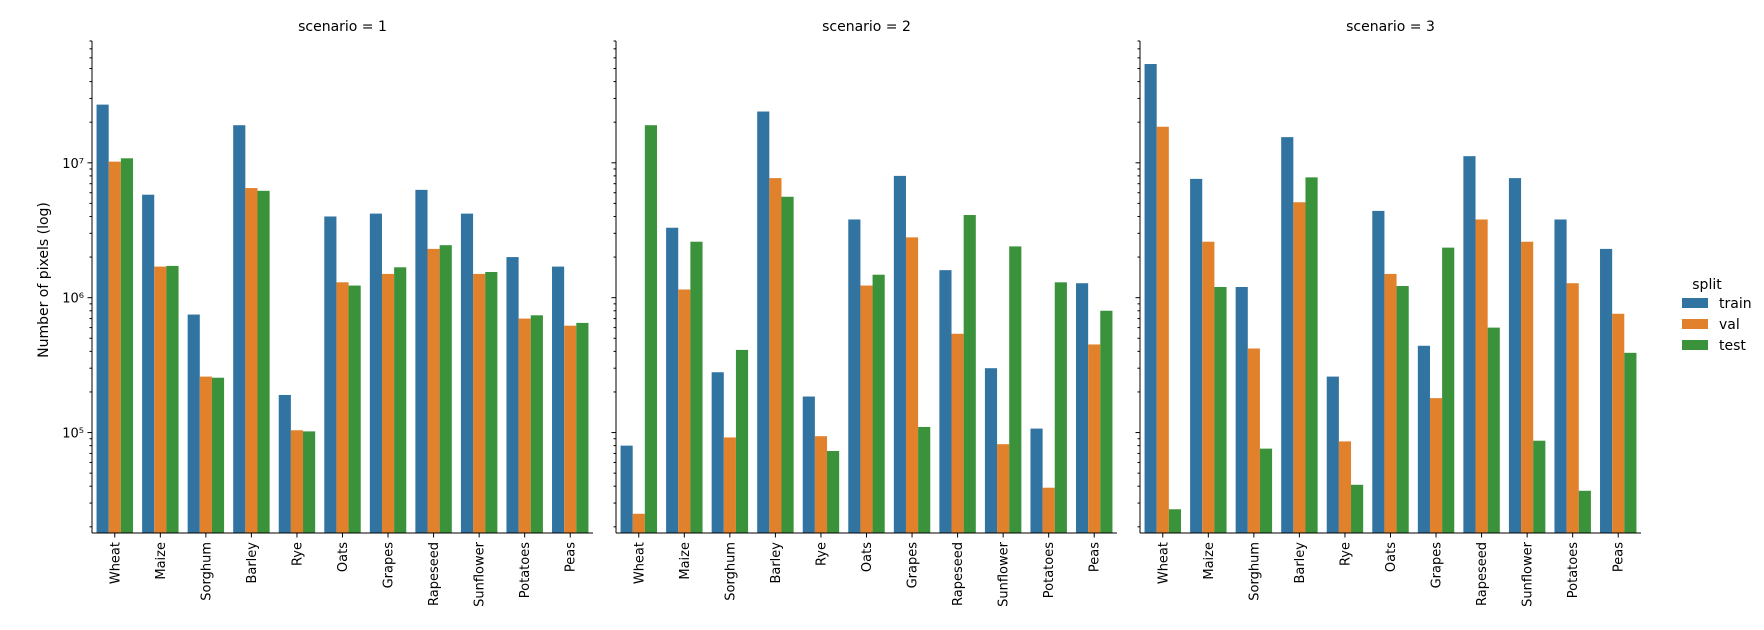 The image size is (1764, 630). What do you see at coordinates (73, 299) in the screenshot?
I see `y-tick-label: 10⁶` at bounding box center [73, 299].